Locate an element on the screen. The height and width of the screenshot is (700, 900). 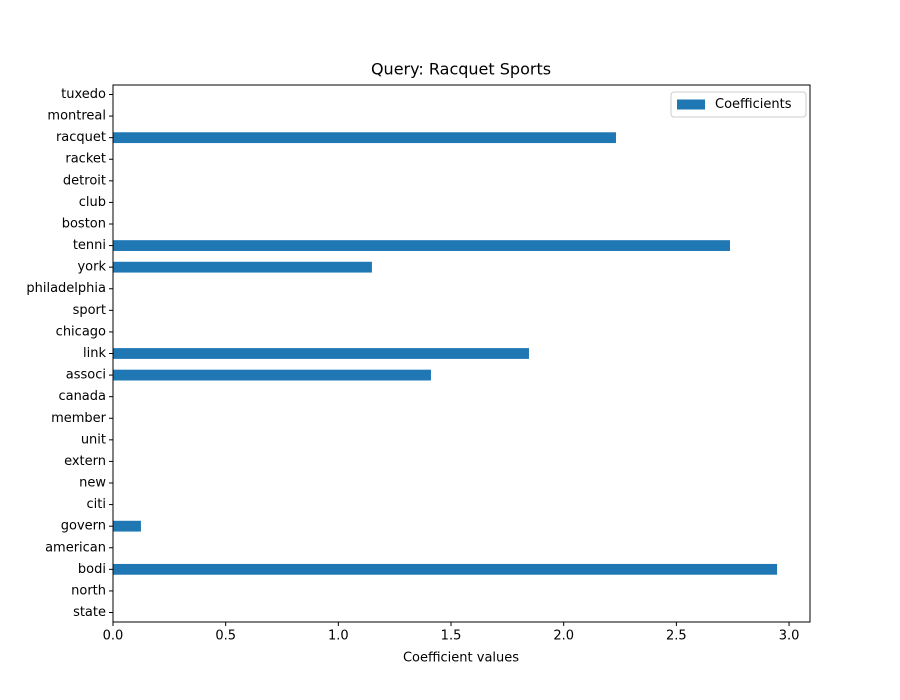
y-tick-label: bodi is located at coordinates (92, 569).